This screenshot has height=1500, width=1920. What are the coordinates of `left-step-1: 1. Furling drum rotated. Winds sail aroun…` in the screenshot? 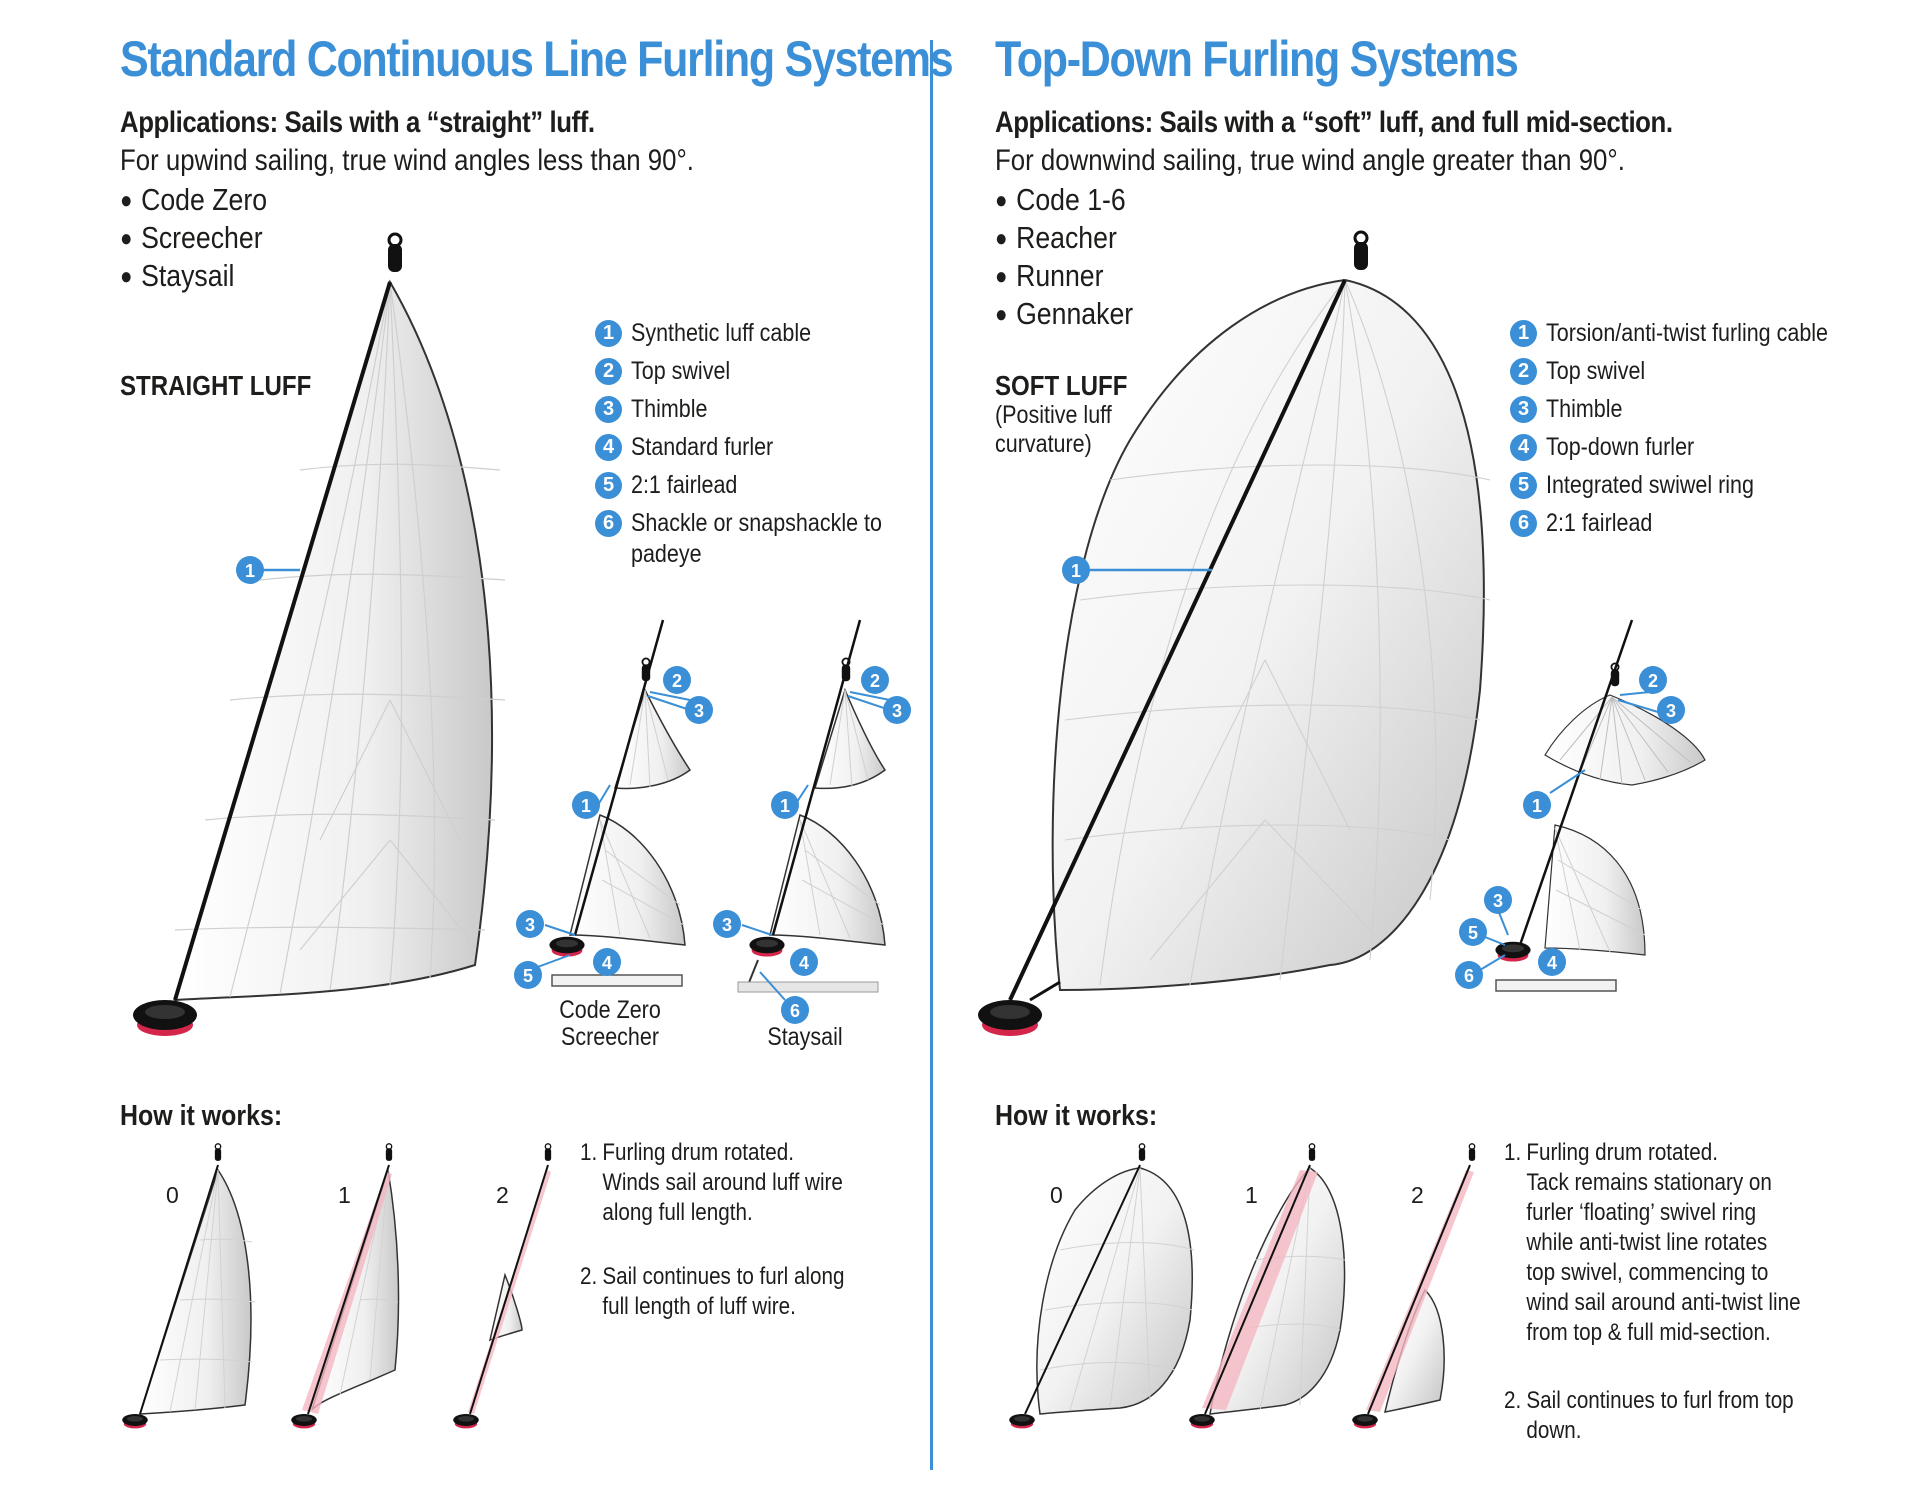 It's located at (711, 1183).